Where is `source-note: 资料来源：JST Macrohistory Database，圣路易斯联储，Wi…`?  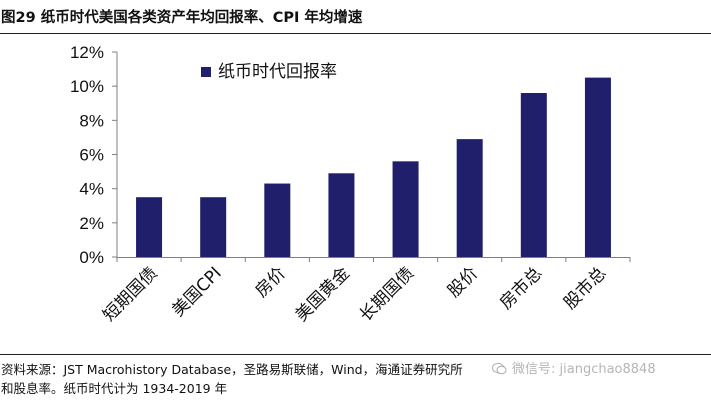 source-note: 资料来源：JST Macrohistory Database，圣路易斯联储，Wi… is located at coordinates (351, 379).